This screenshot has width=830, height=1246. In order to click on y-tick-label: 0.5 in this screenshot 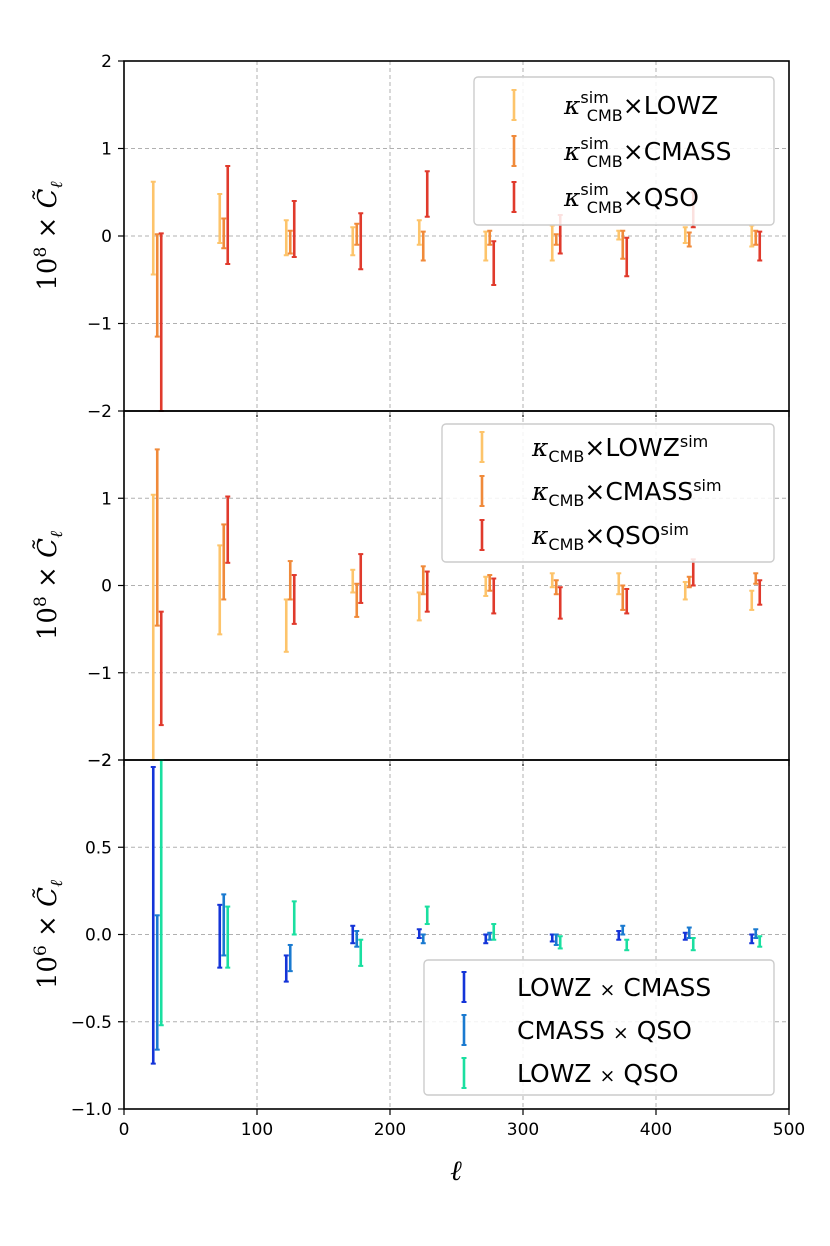, I will do `click(98, 848)`.